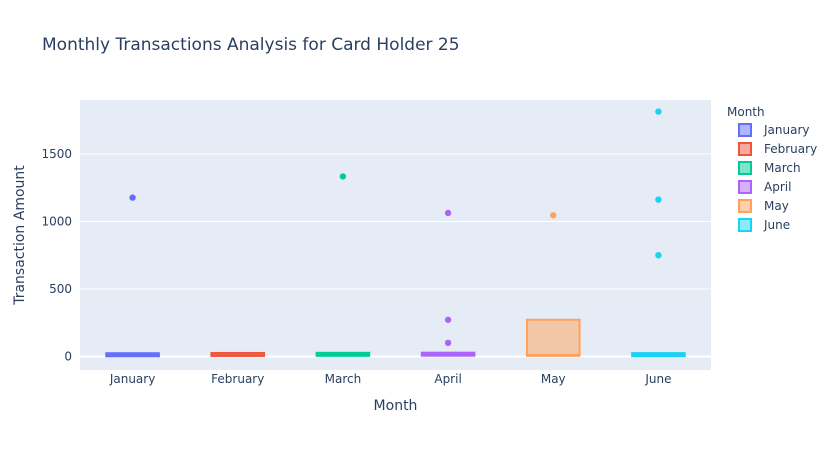 This screenshot has height=454, width=835. Describe the element at coordinates (746, 112) in the screenshot. I see `legend-title: Month` at that location.